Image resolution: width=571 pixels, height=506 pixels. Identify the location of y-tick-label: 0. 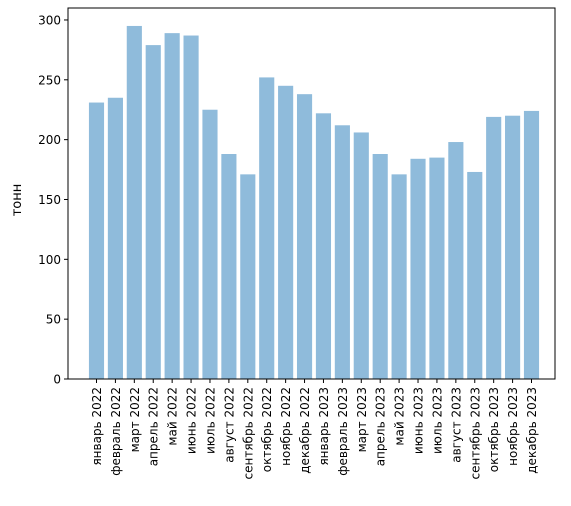
(57, 380).